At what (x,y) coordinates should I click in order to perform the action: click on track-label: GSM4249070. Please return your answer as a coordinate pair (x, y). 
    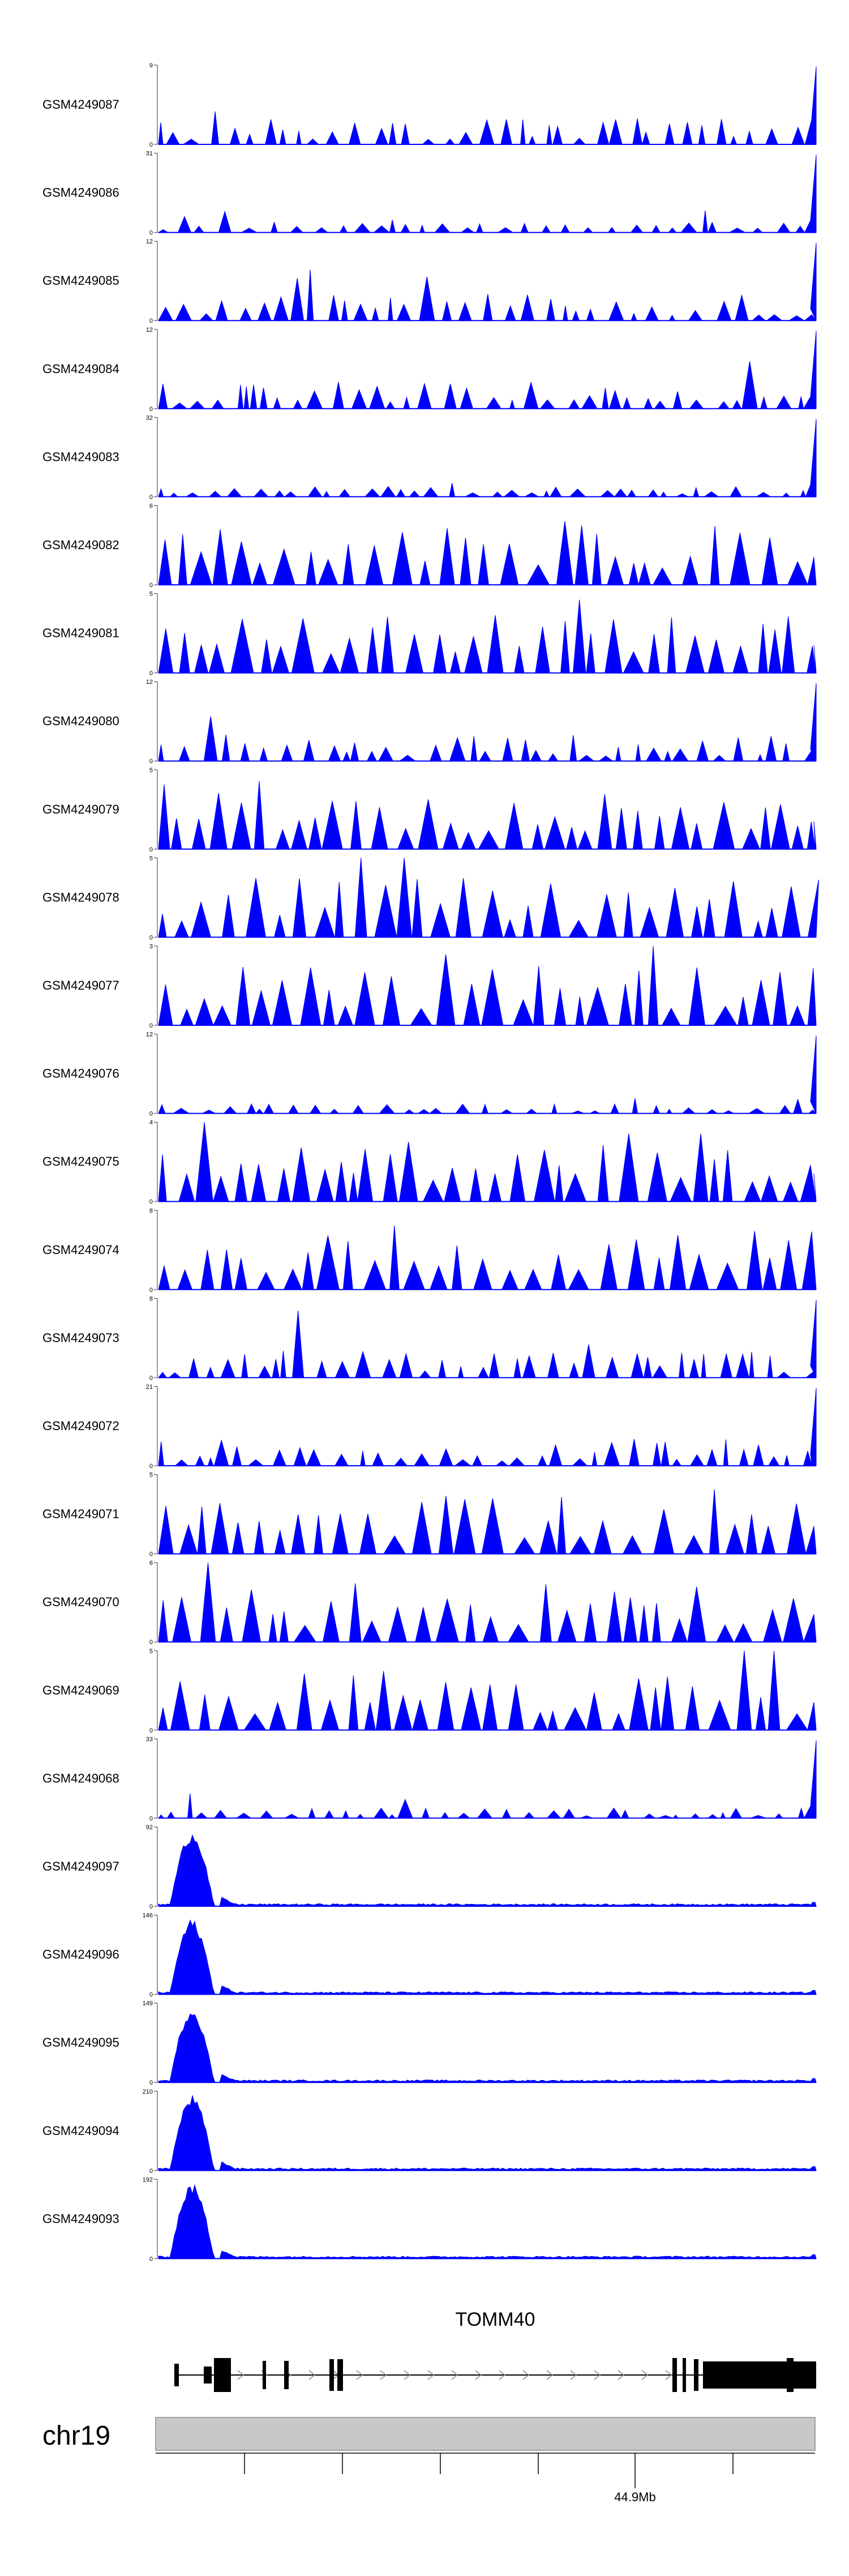
    Looking at the image, I should click on (80, 1602).